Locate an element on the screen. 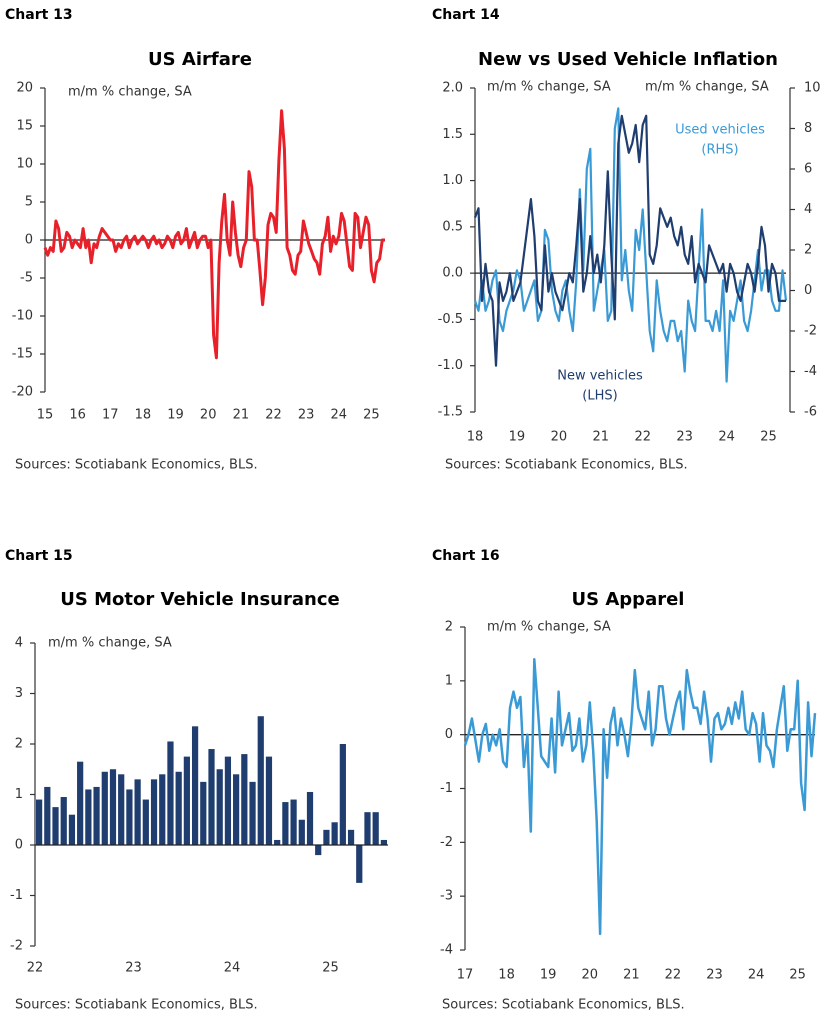 The image size is (828, 1023). y-tick-label: -1.0 is located at coordinates (450, 365).